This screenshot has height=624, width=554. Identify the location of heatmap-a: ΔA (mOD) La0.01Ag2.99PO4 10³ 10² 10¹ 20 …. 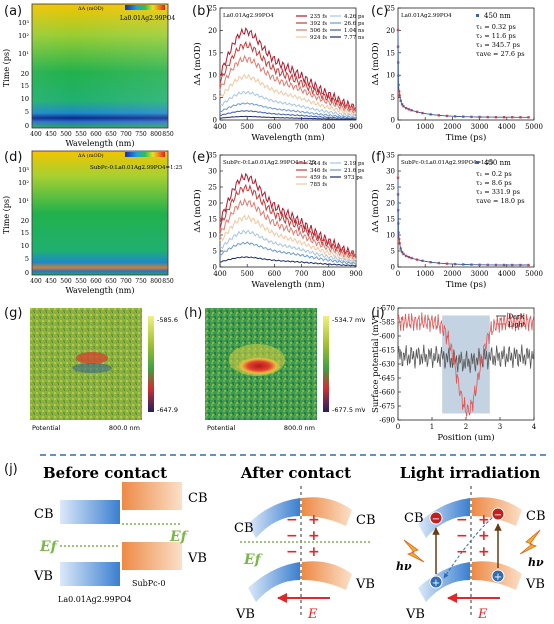
(88, 75).